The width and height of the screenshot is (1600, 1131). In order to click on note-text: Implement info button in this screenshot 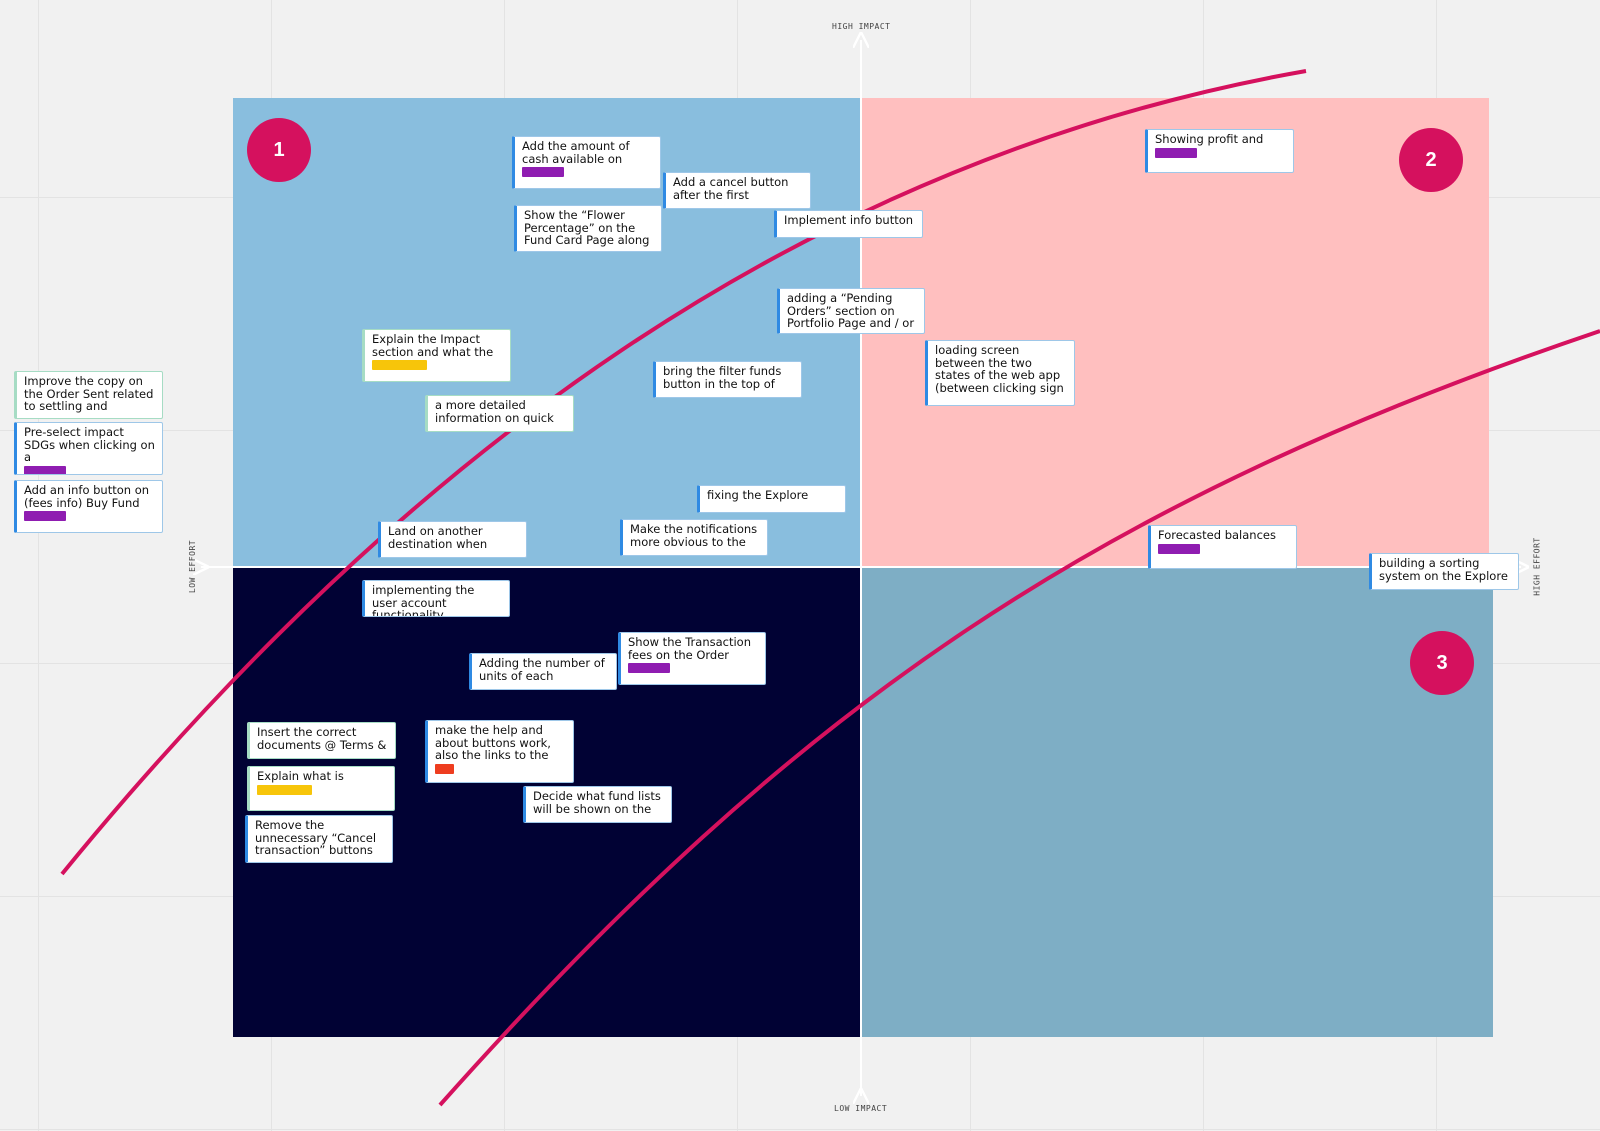, I will do `click(849, 220)`.